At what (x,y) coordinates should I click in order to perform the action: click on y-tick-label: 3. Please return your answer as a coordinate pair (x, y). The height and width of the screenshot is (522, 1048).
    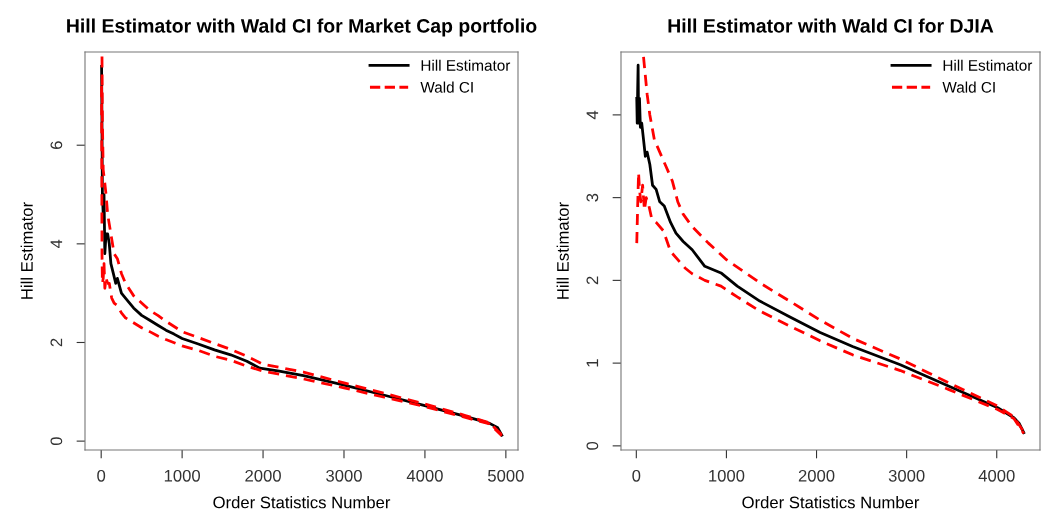
    Looking at the image, I should click on (592, 197).